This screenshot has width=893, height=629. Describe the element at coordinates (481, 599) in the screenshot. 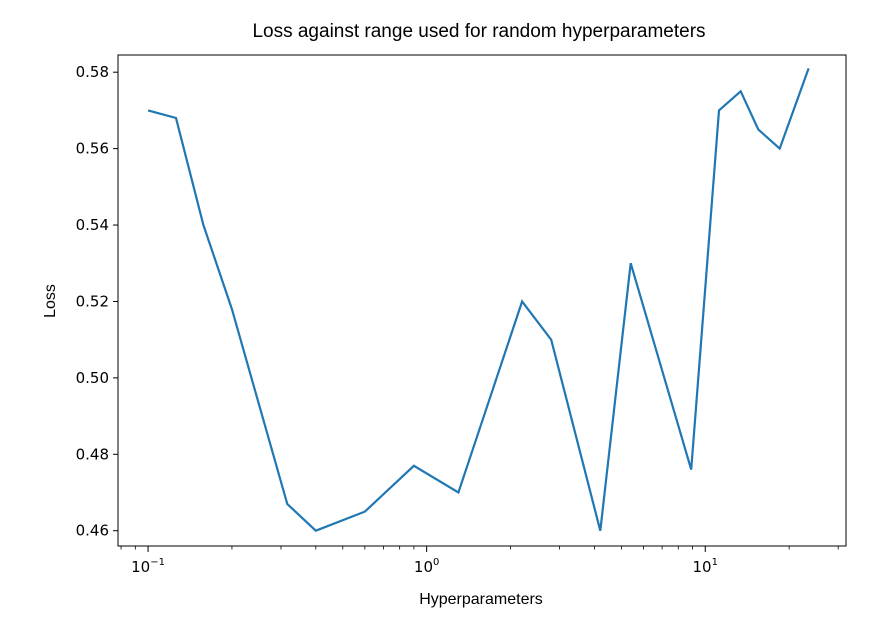

I see `x-axis-label: Hyperparameters` at that location.